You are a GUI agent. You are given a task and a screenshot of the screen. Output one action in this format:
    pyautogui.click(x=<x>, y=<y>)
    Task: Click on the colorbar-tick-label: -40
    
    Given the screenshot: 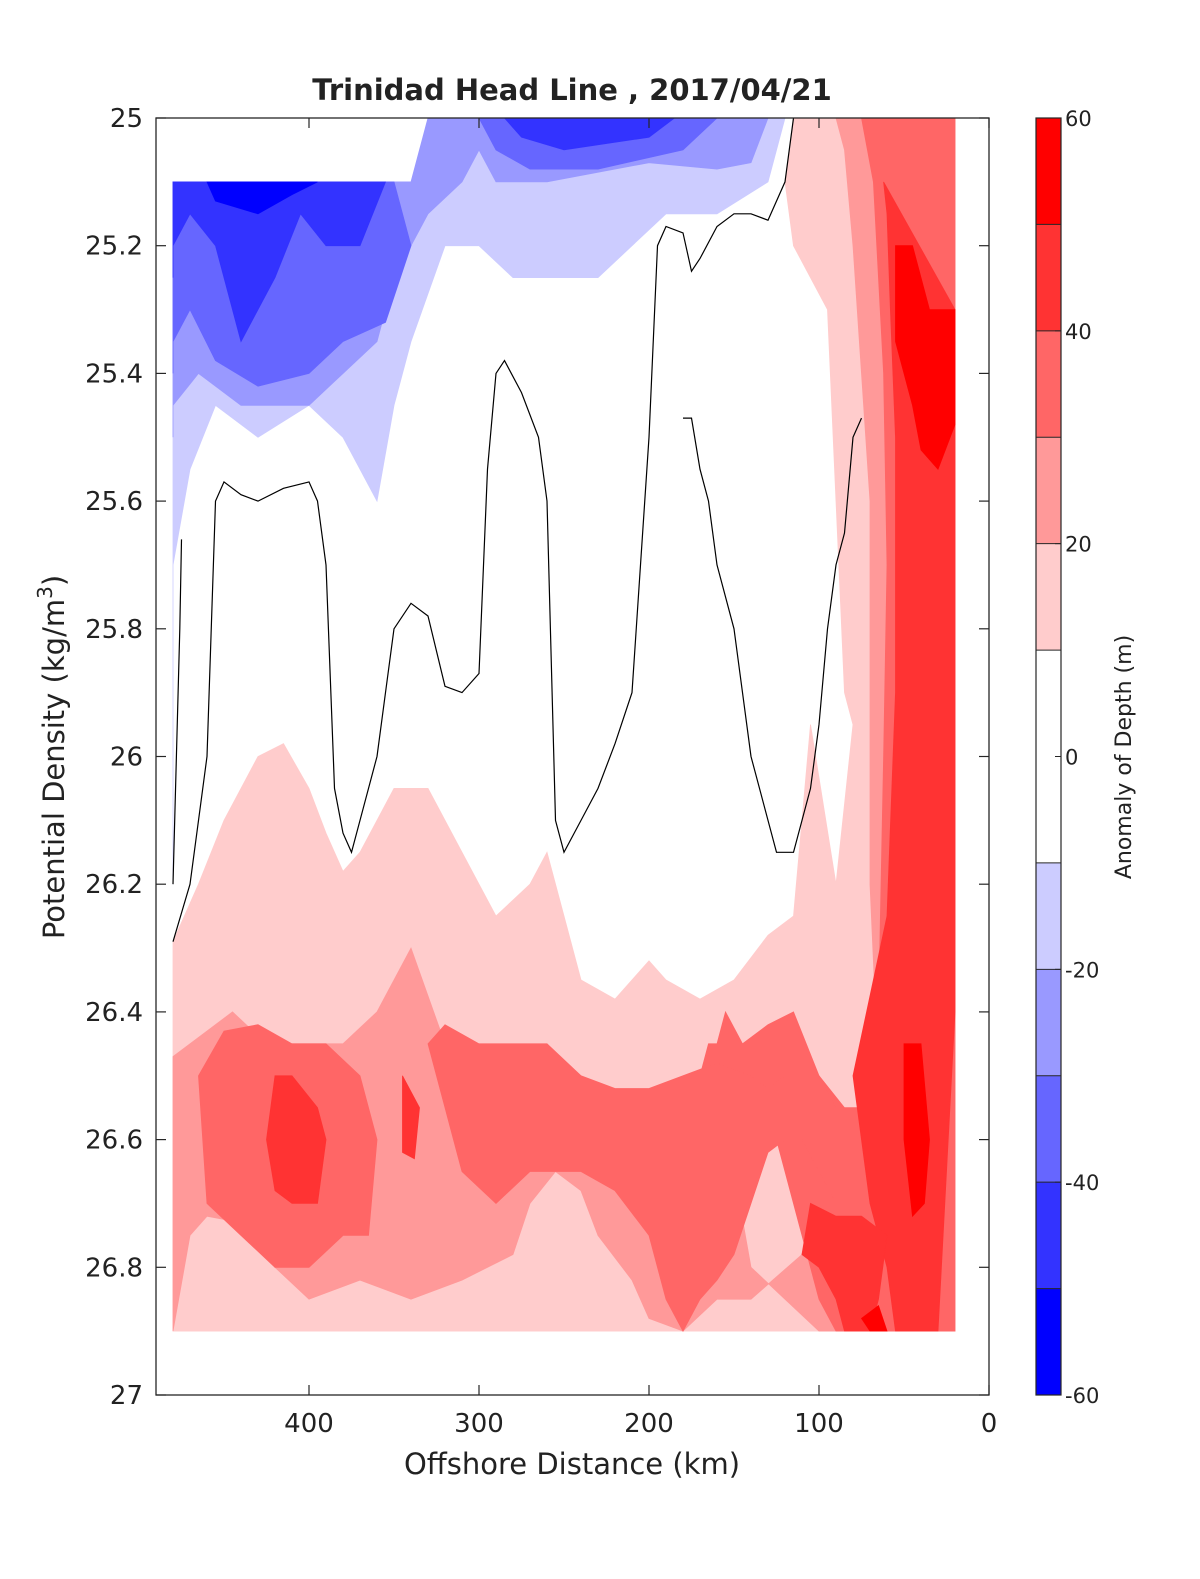 What is the action you would take?
    pyautogui.click(x=1082, y=1183)
    